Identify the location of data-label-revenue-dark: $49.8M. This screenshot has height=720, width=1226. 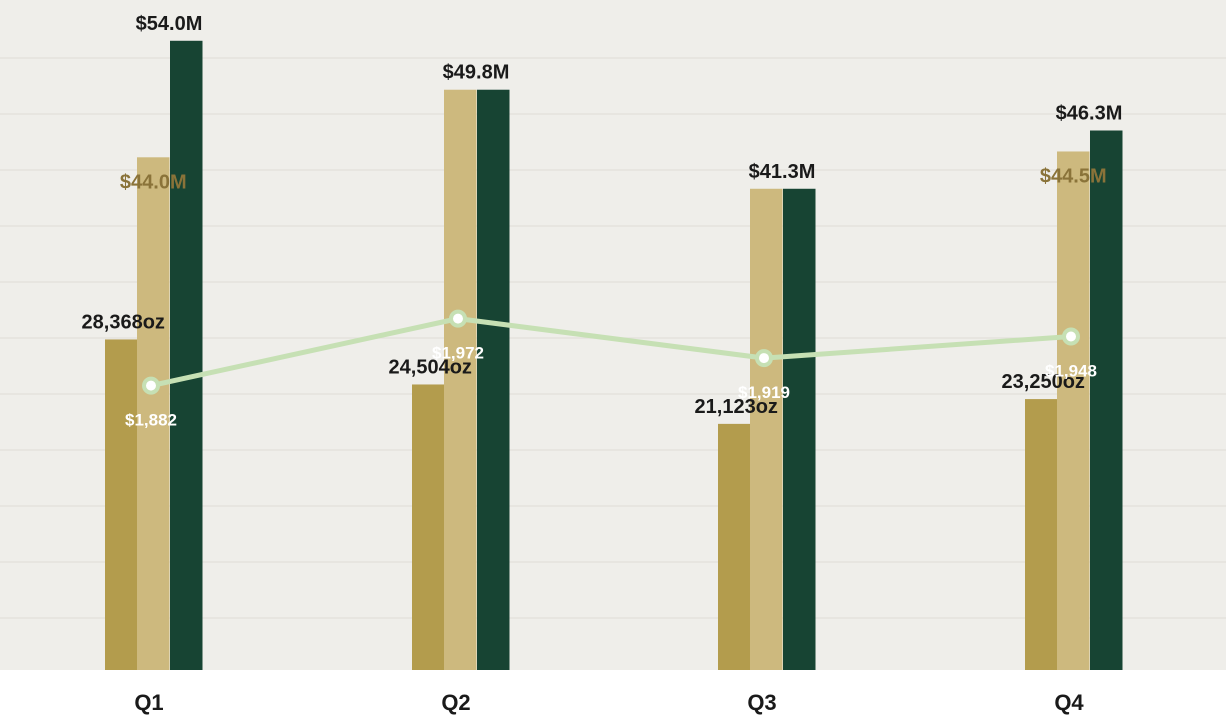
(476, 73).